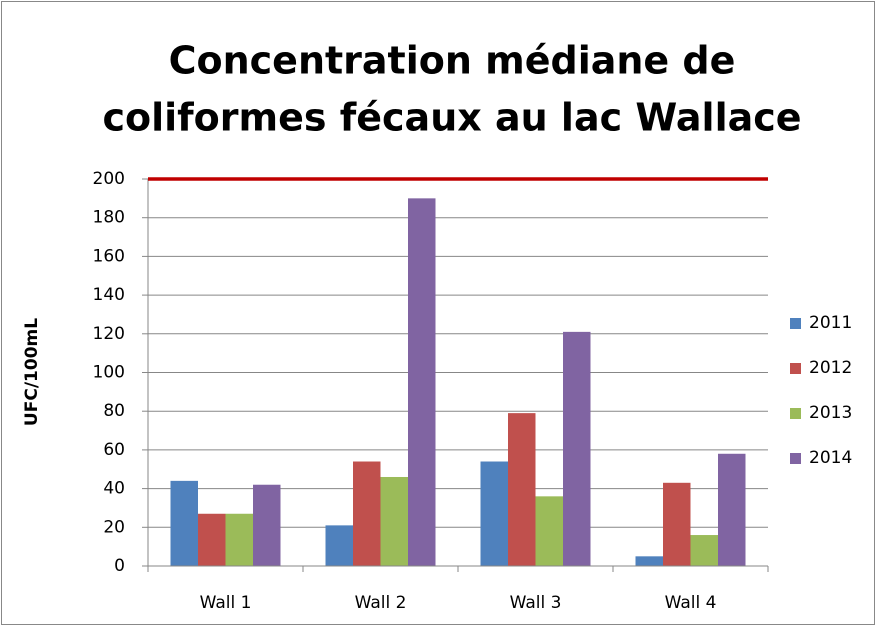 The height and width of the screenshot is (630, 878). What do you see at coordinates (114, 411) in the screenshot?
I see `y-tick-label: 80` at bounding box center [114, 411].